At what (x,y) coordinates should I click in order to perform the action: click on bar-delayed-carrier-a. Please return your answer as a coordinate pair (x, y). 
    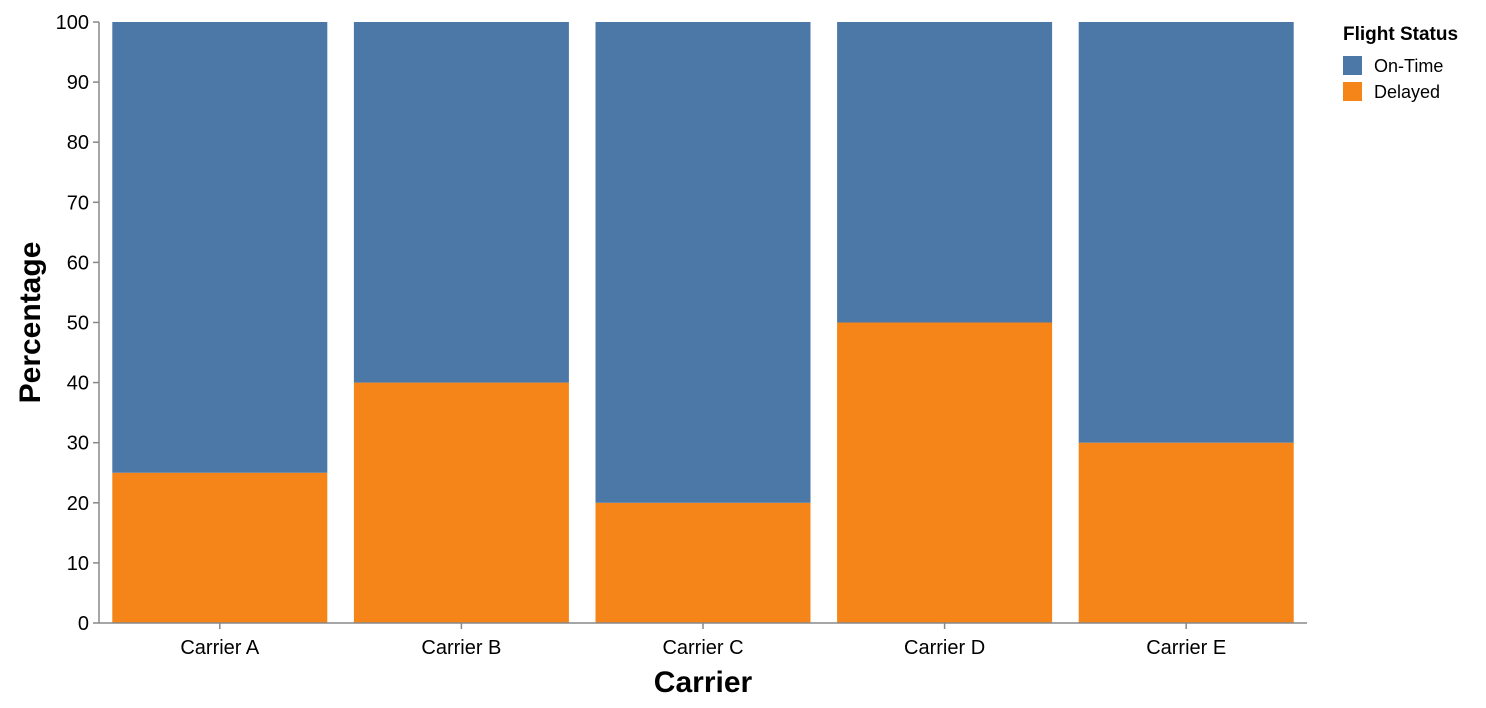
    Looking at the image, I should click on (220, 547).